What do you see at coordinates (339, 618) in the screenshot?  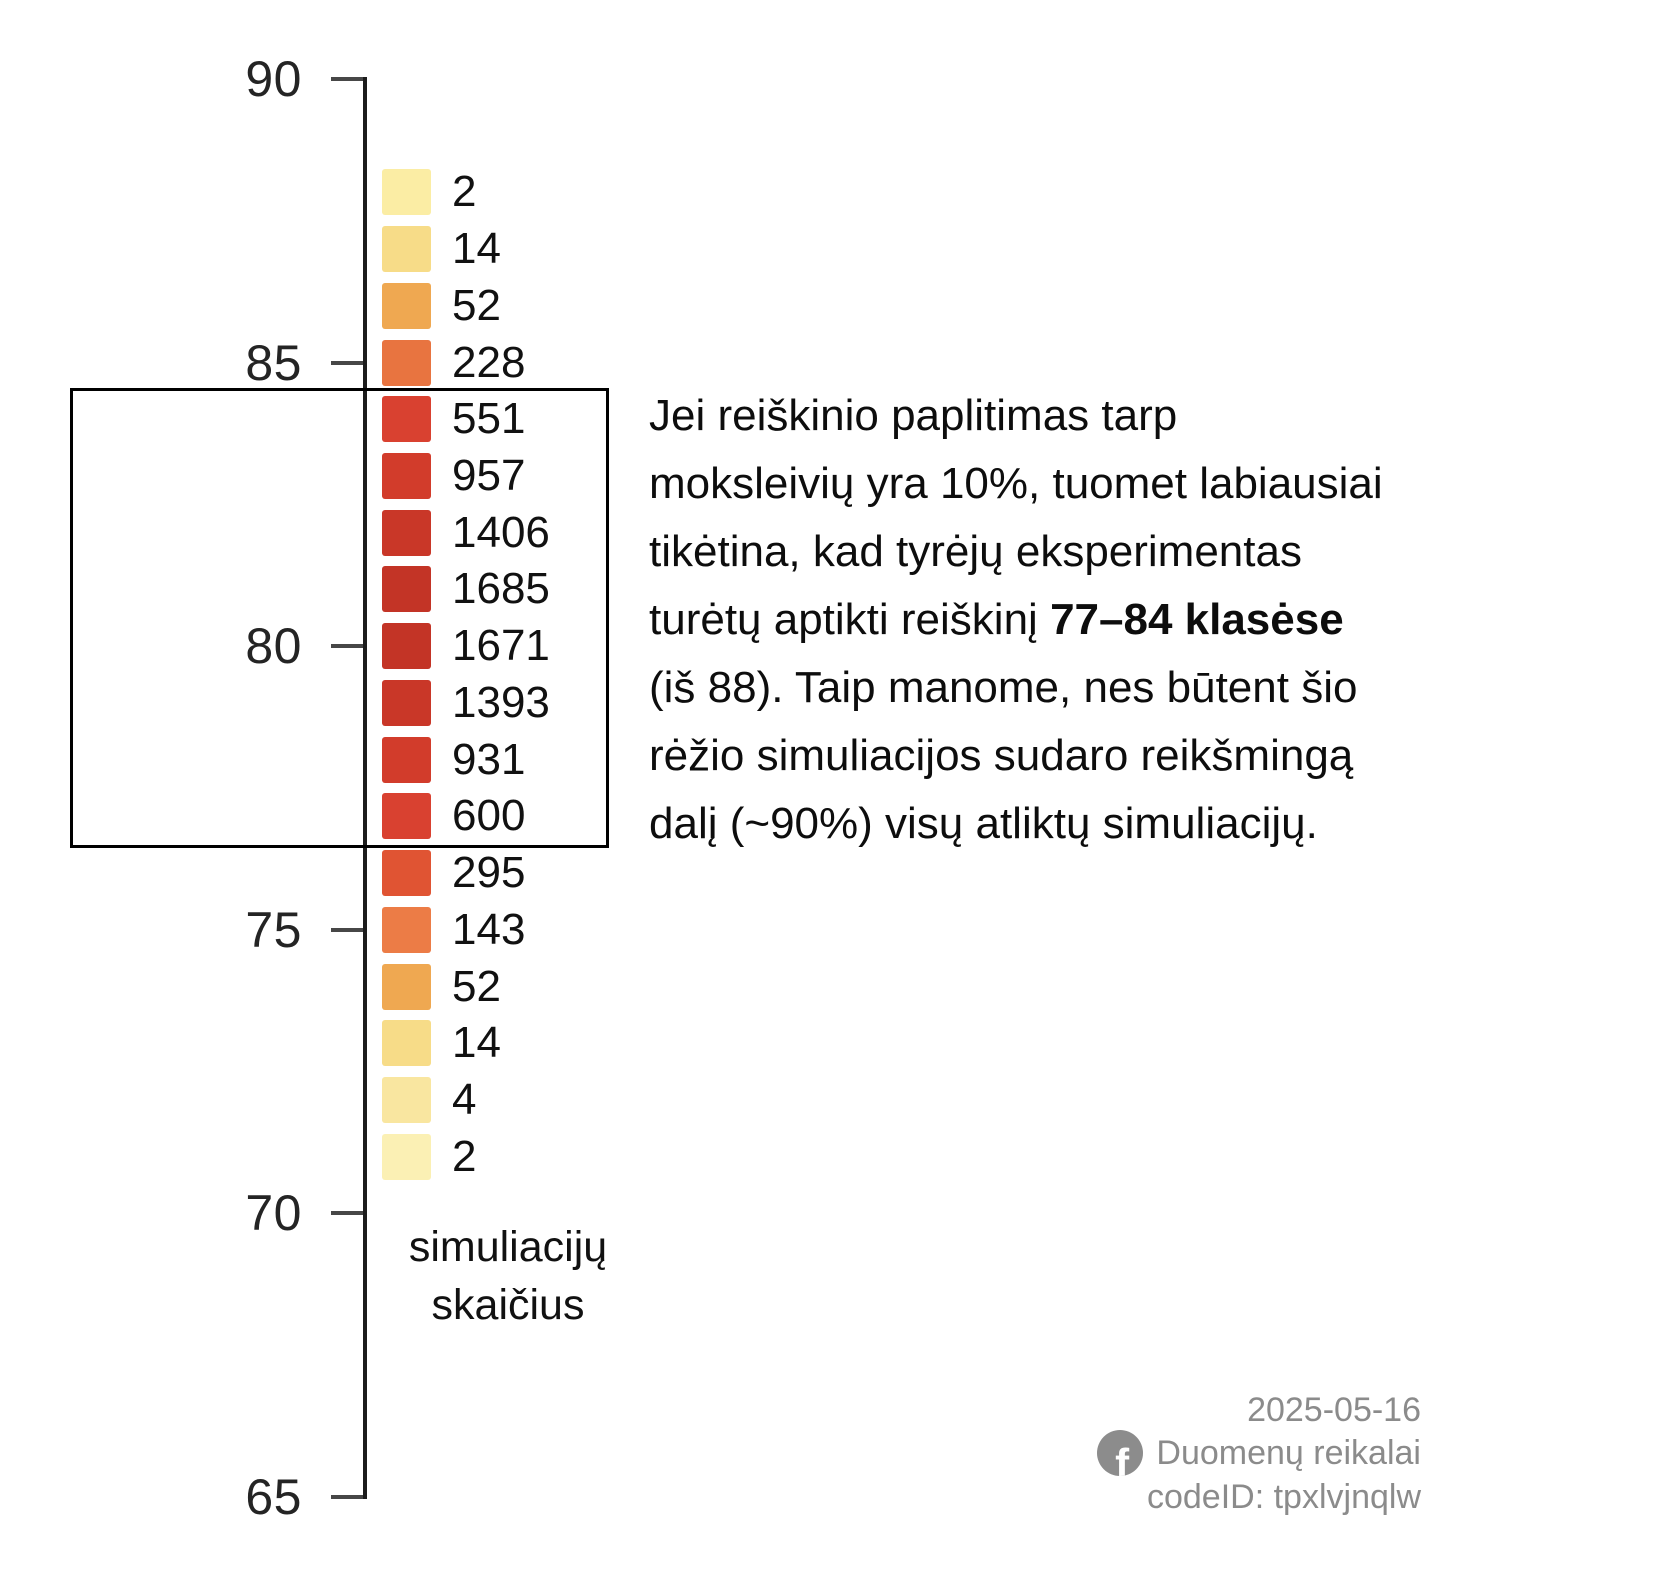 I see `highlight-rectangle` at bounding box center [339, 618].